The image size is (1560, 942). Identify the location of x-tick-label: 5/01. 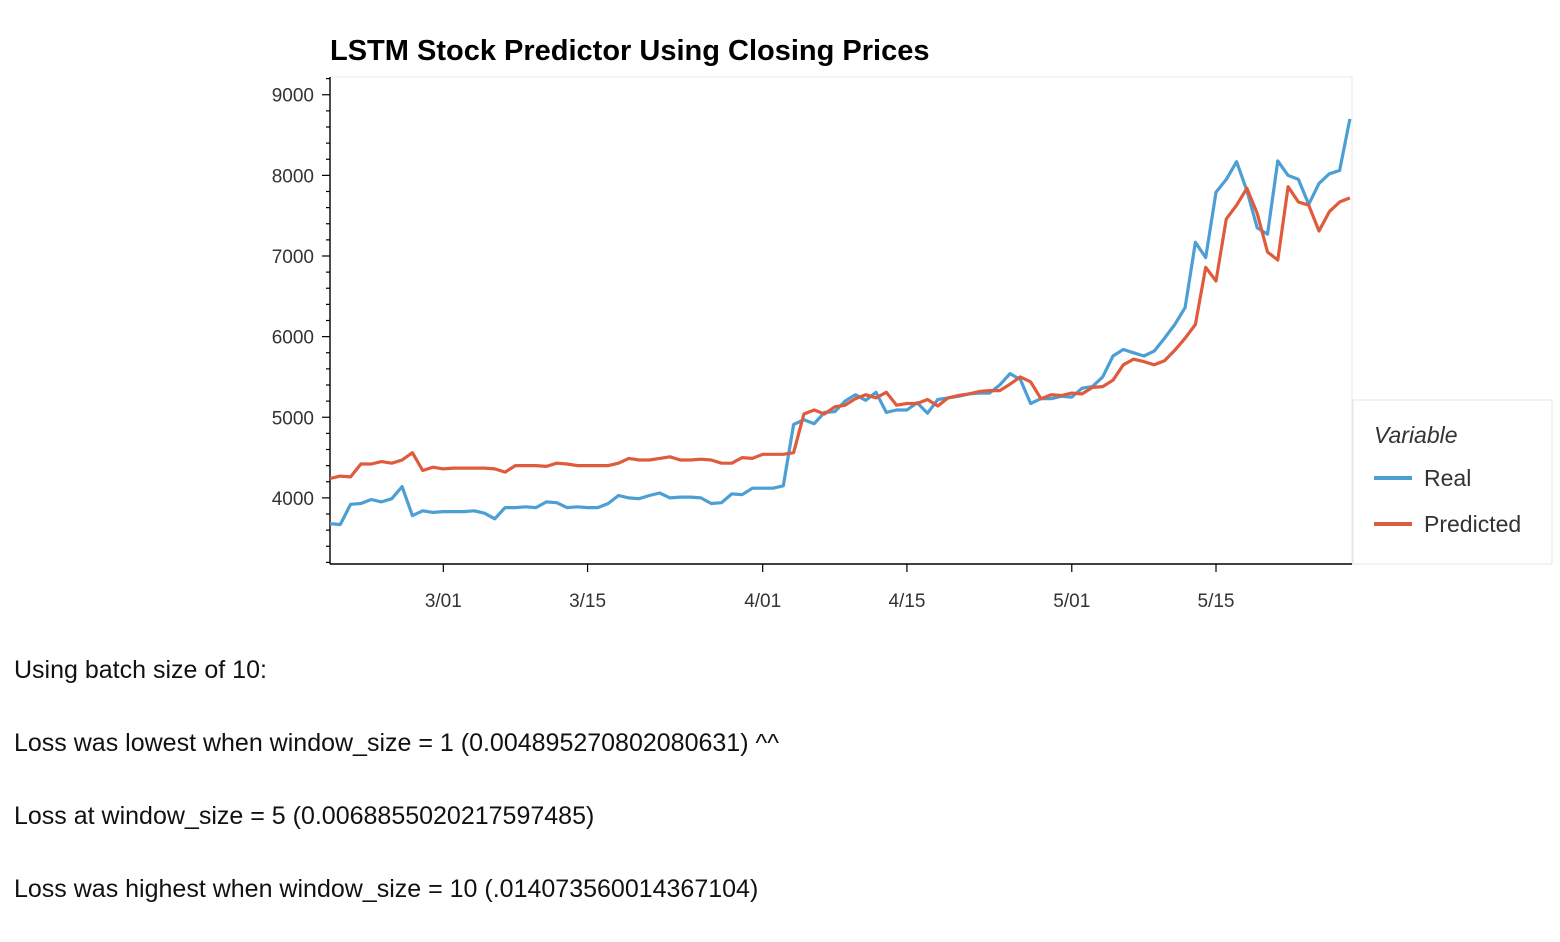
(1071, 601).